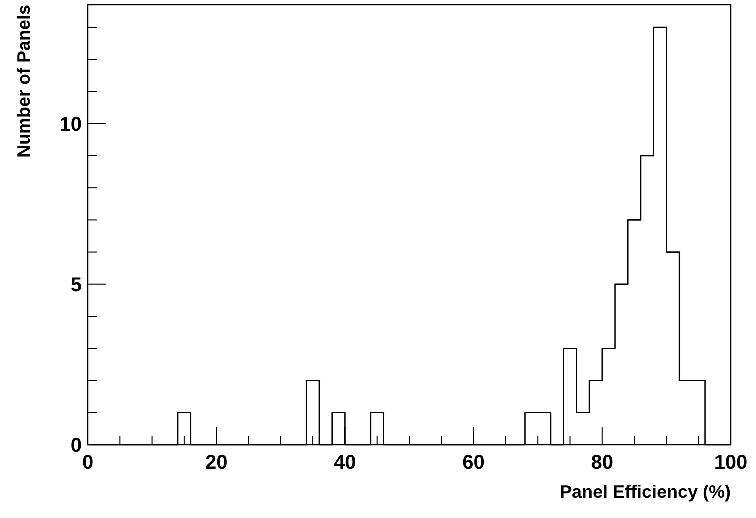 Image resolution: width=756 pixels, height=518 pixels. Describe the element at coordinates (602, 463) in the screenshot. I see `x-tick-label: 80` at that location.